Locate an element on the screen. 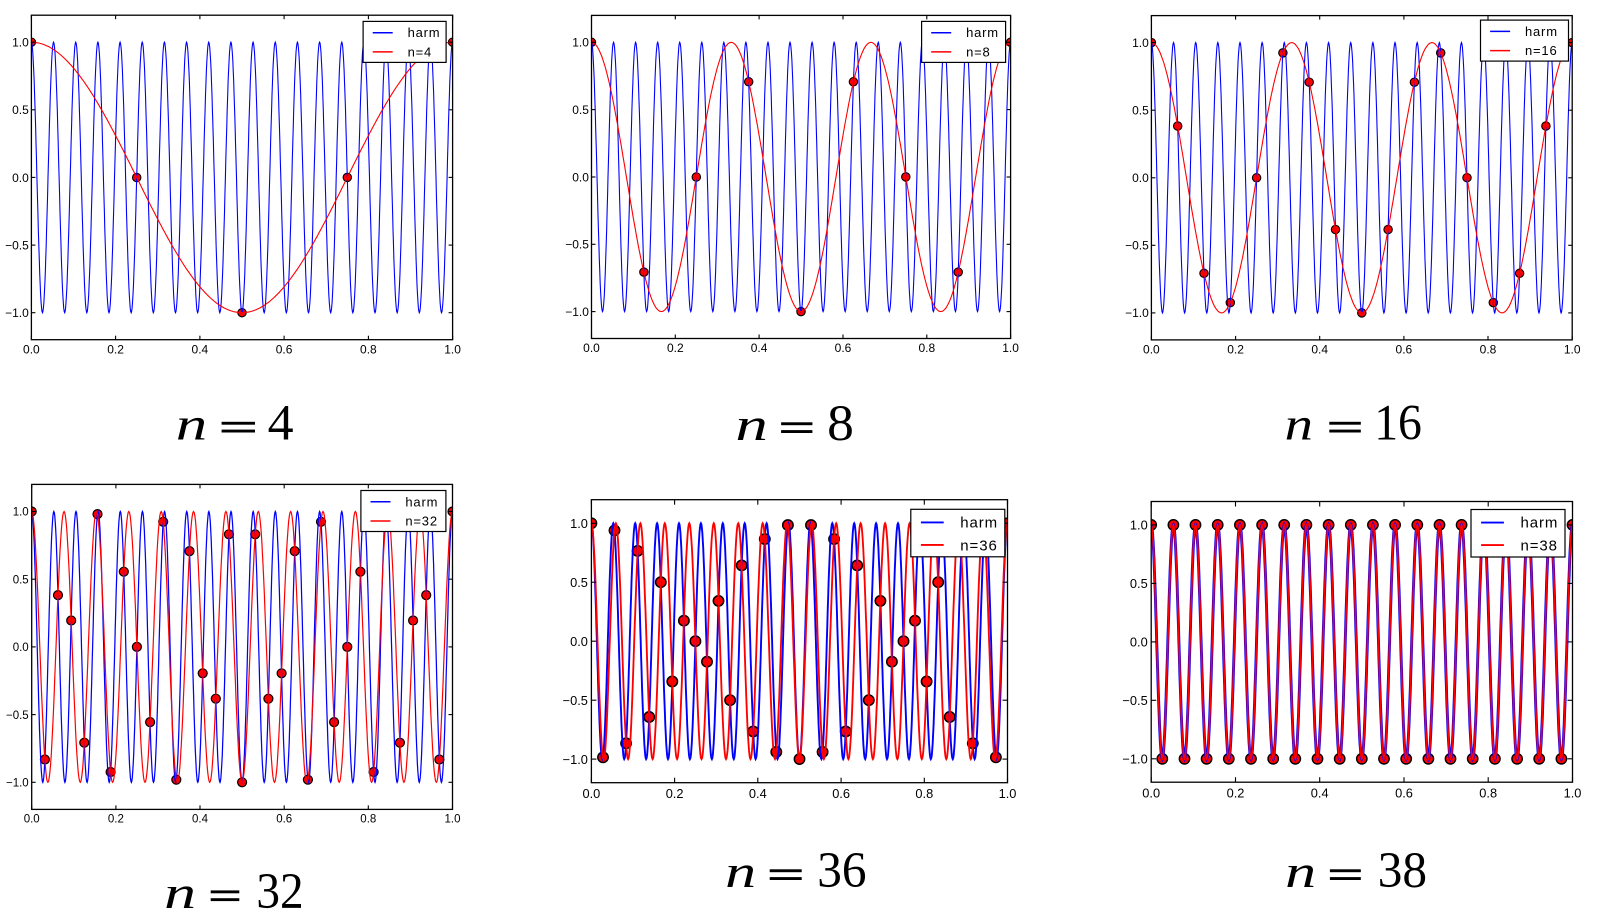  svg-text: n=16 is located at coordinates (1541, 50).